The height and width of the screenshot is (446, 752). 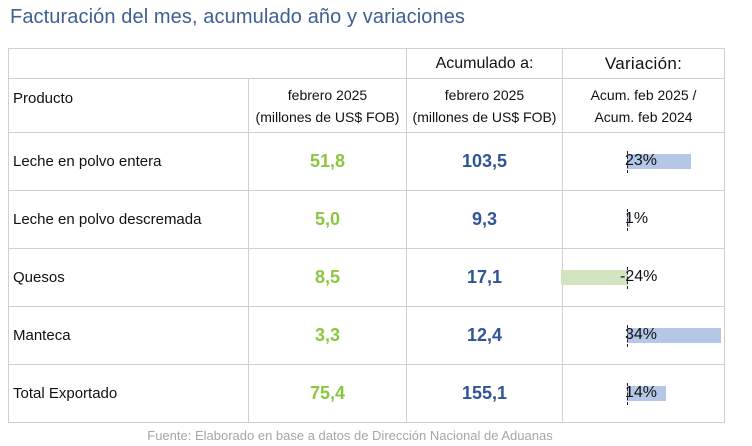 I want to click on header-producto: Producto, so click(x=128, y=105).